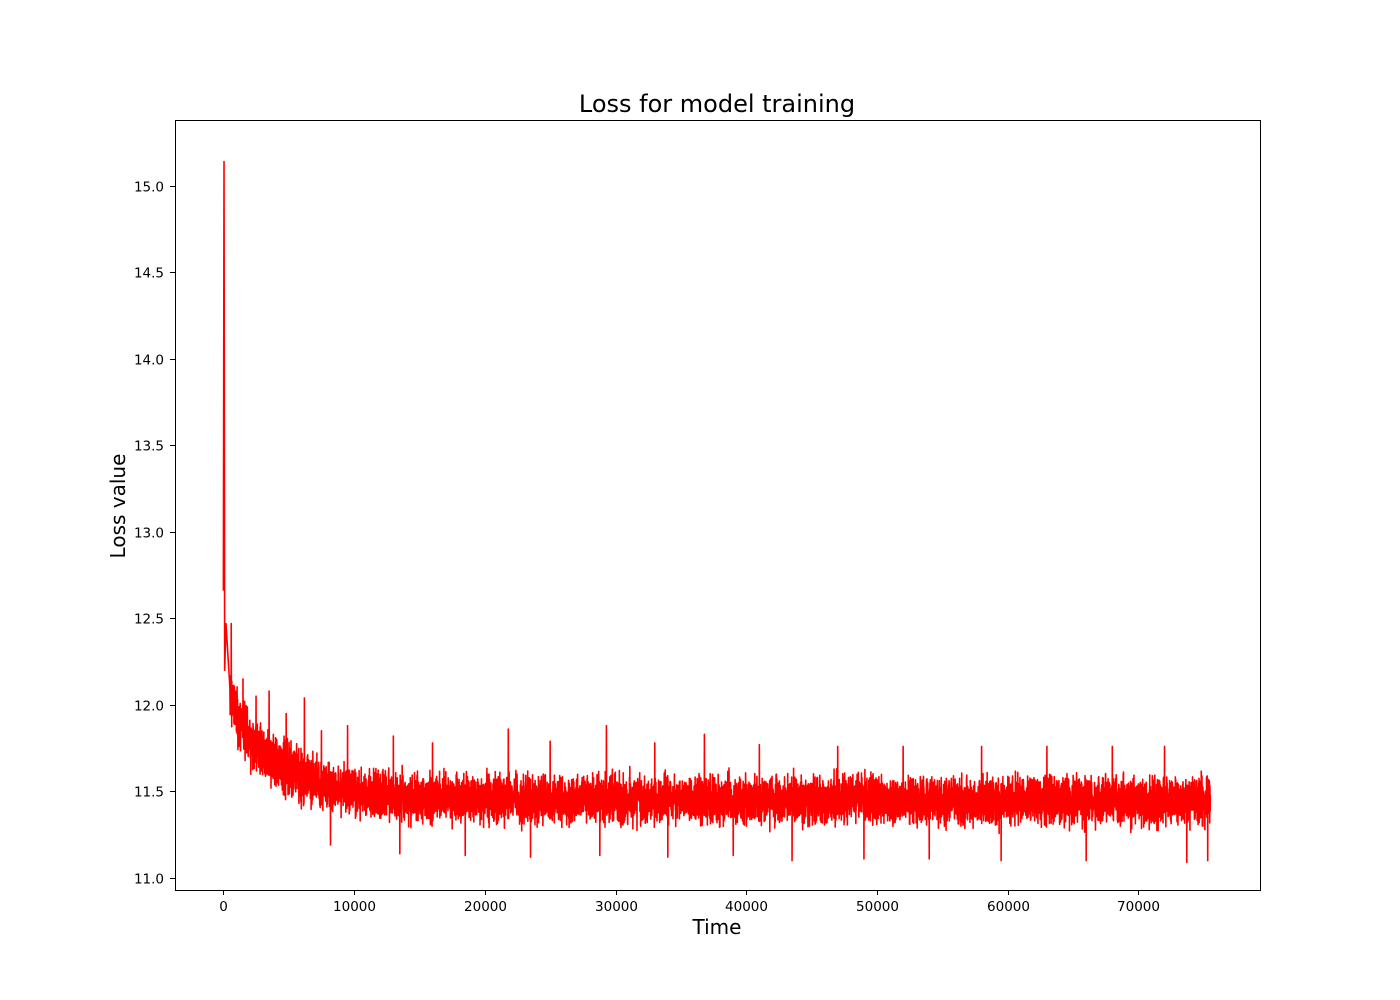 Image resolution: width=1400 pixels, height=1000 pixels. I want to click on x-tick-label: 60000, so click(1008, 907).